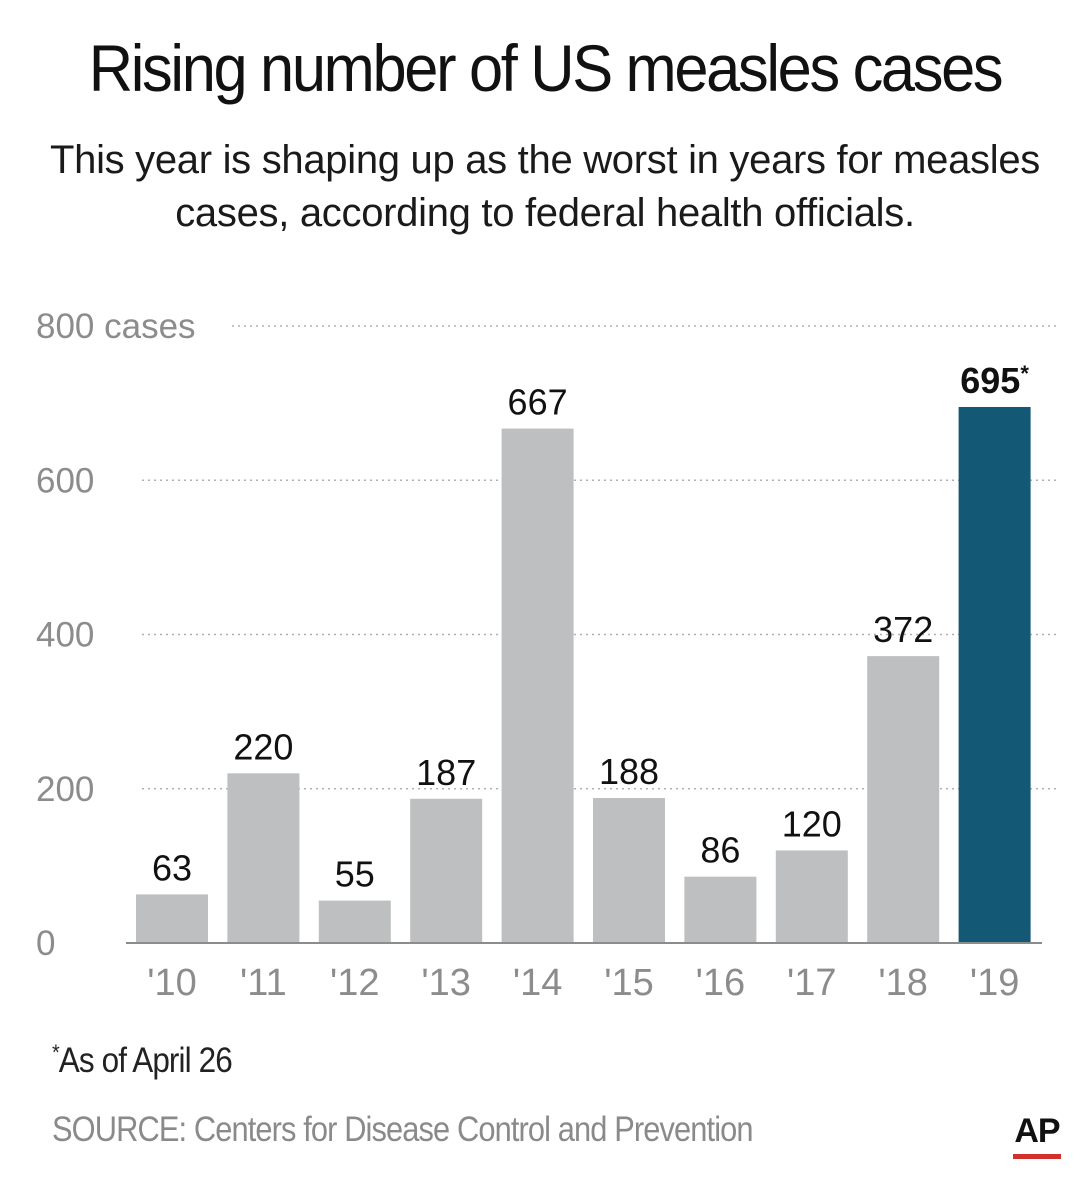  Describe the element at coordinates (65, 635) in the screenshot. I see `y-tick-label: 400` at that location.